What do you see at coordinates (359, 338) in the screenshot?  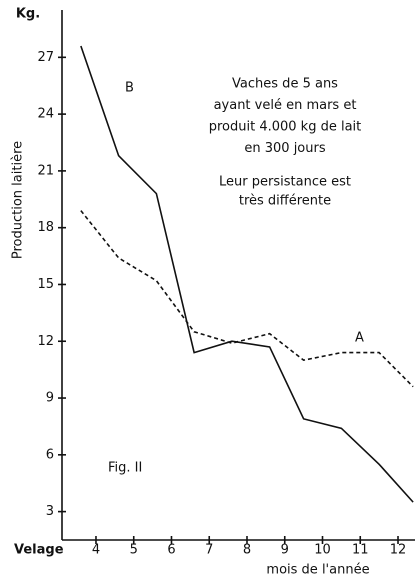 I see `series-label: A` at bounding box center [359, 338].